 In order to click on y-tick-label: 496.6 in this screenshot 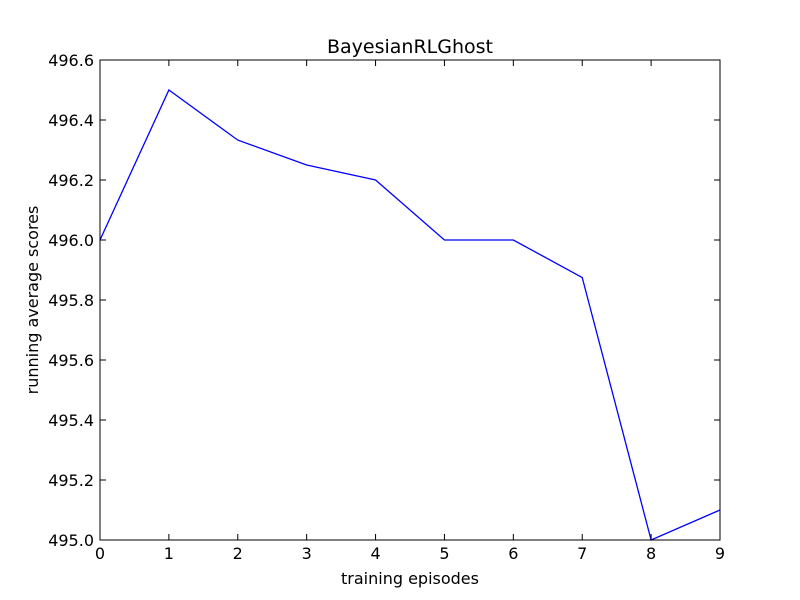, I will do `click(71, 60)`.